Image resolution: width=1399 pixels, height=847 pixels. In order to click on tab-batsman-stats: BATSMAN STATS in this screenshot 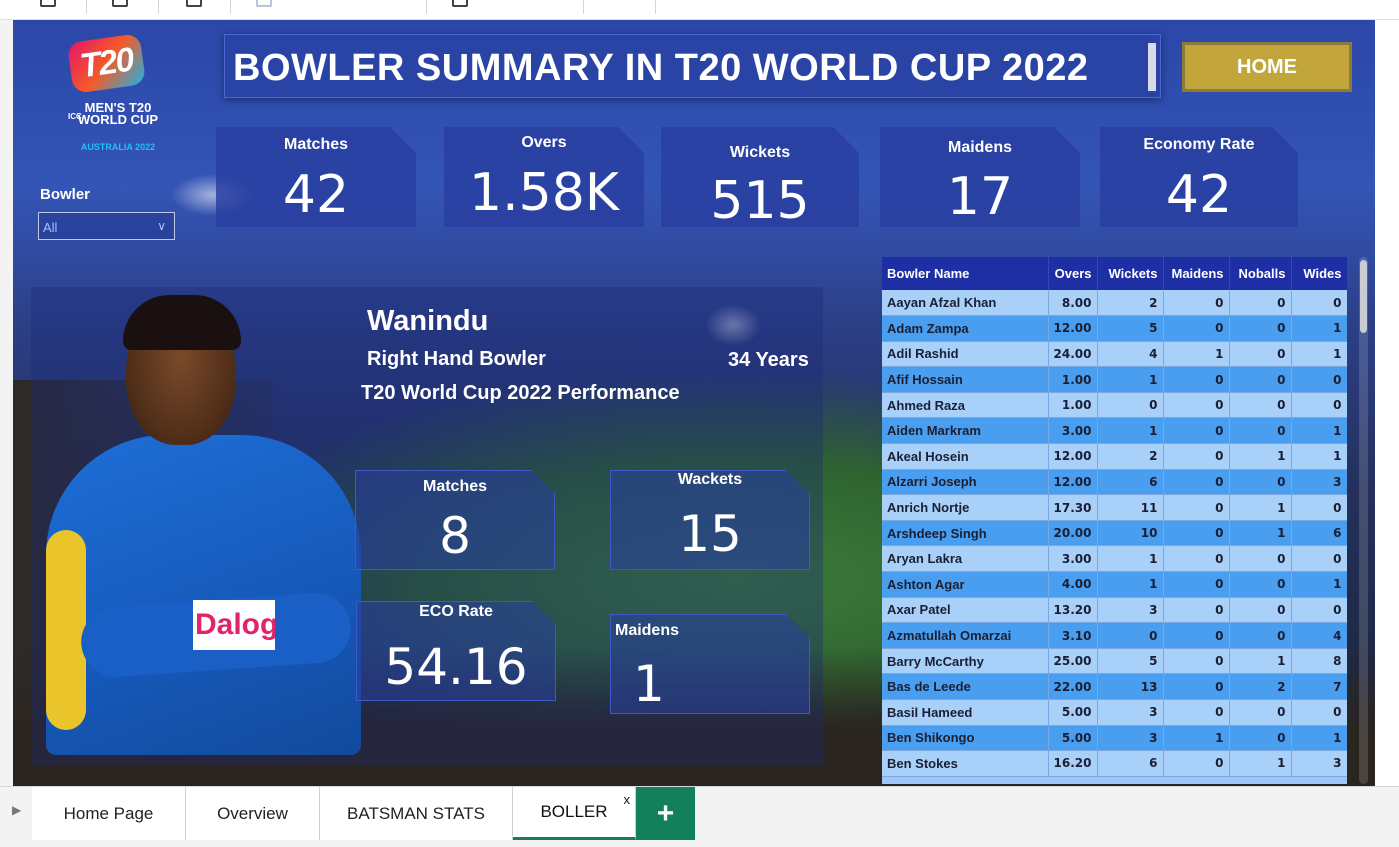, I will do `click(416, 813)`.